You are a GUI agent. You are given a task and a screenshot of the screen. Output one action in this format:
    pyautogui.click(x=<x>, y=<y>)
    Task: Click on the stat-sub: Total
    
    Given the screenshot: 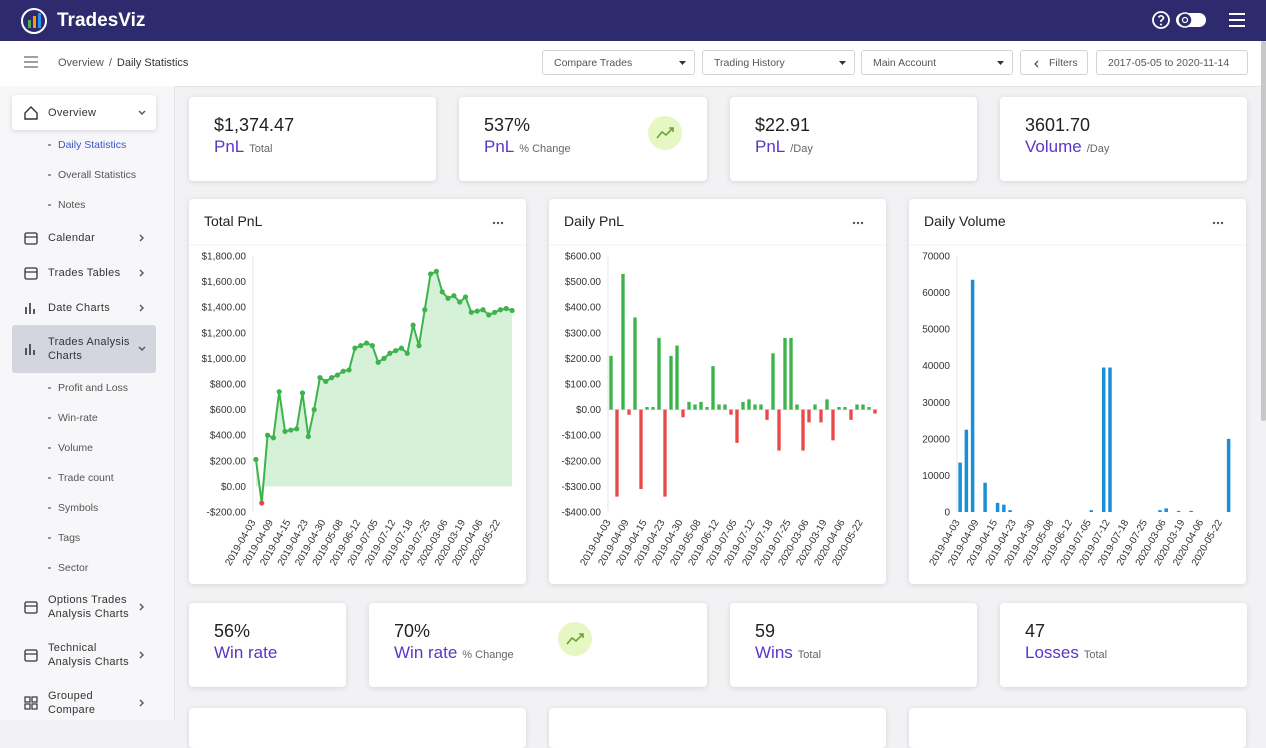 What is the action you would take?
    pyautogui.click(x=1095, y=655)
    